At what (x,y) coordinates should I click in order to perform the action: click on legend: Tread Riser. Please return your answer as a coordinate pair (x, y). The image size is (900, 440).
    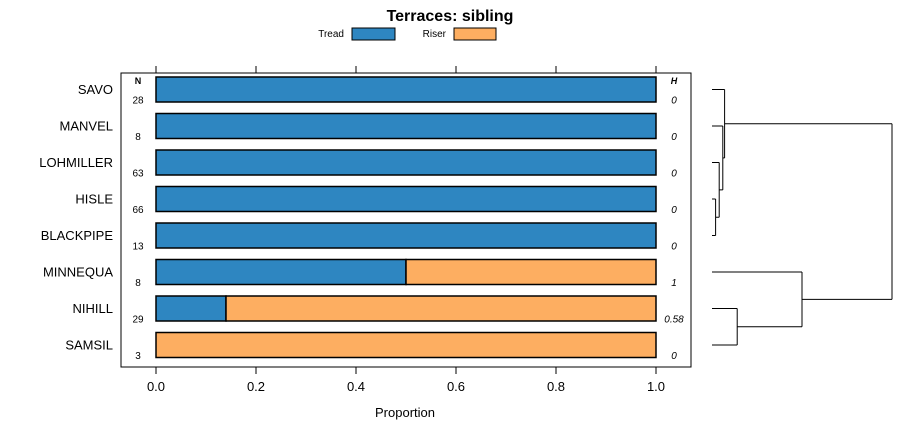
    Looking at the image, I should click on (407, 34).